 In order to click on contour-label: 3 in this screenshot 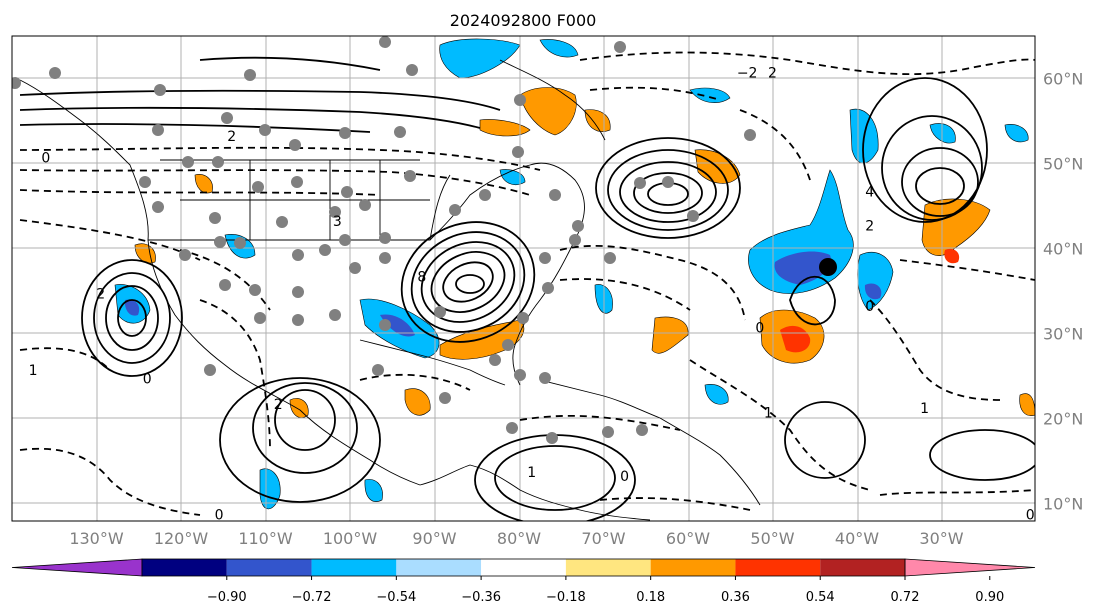, I will do `click(337, 222)`.